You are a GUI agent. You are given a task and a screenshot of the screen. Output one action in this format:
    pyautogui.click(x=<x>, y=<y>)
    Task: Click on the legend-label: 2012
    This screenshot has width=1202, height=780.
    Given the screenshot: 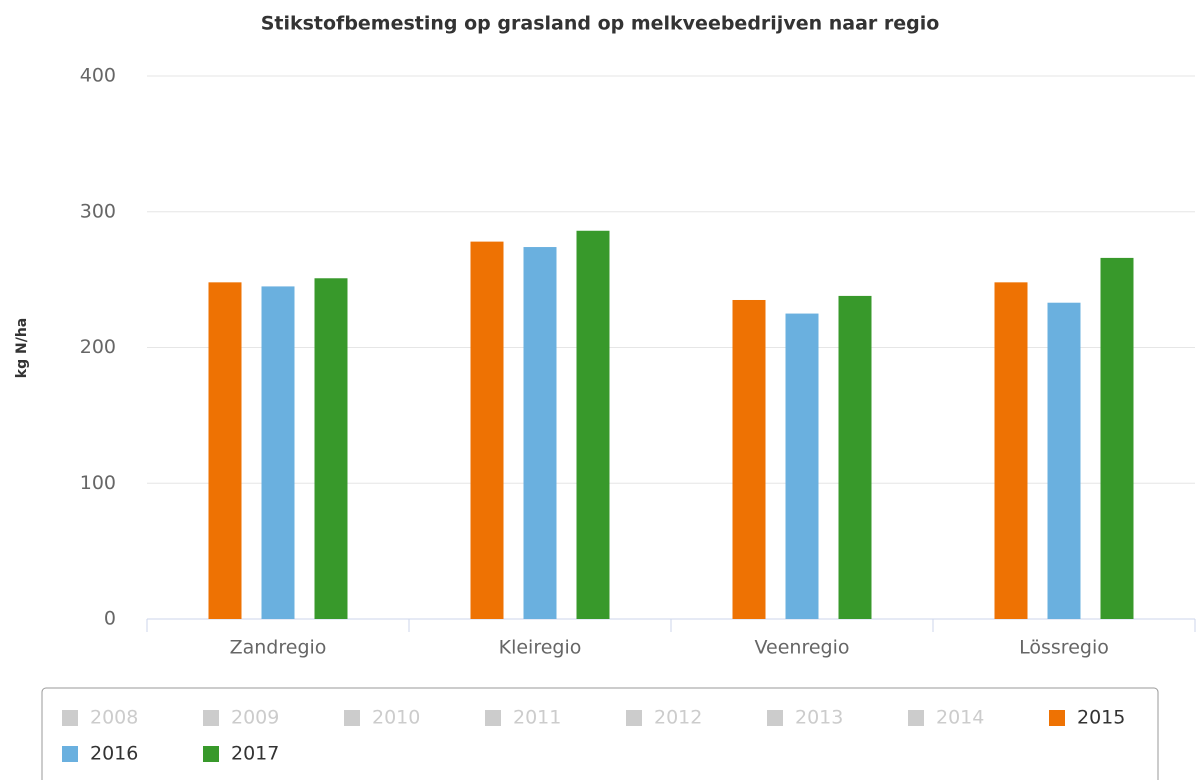 What is the action you would take?
    pyautogui.click(x=678, y=718)
    